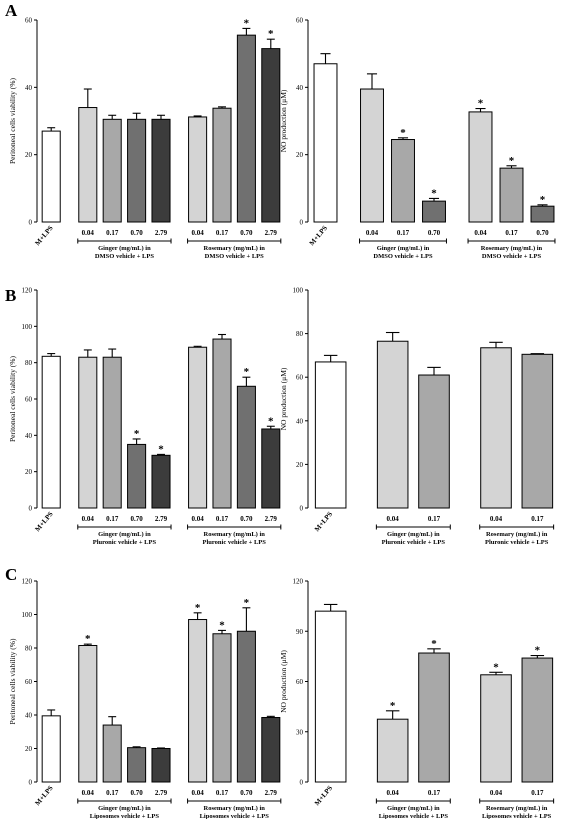 The image size is (566, 819). I want to click on panel-label-a: A, so click(11, 10).